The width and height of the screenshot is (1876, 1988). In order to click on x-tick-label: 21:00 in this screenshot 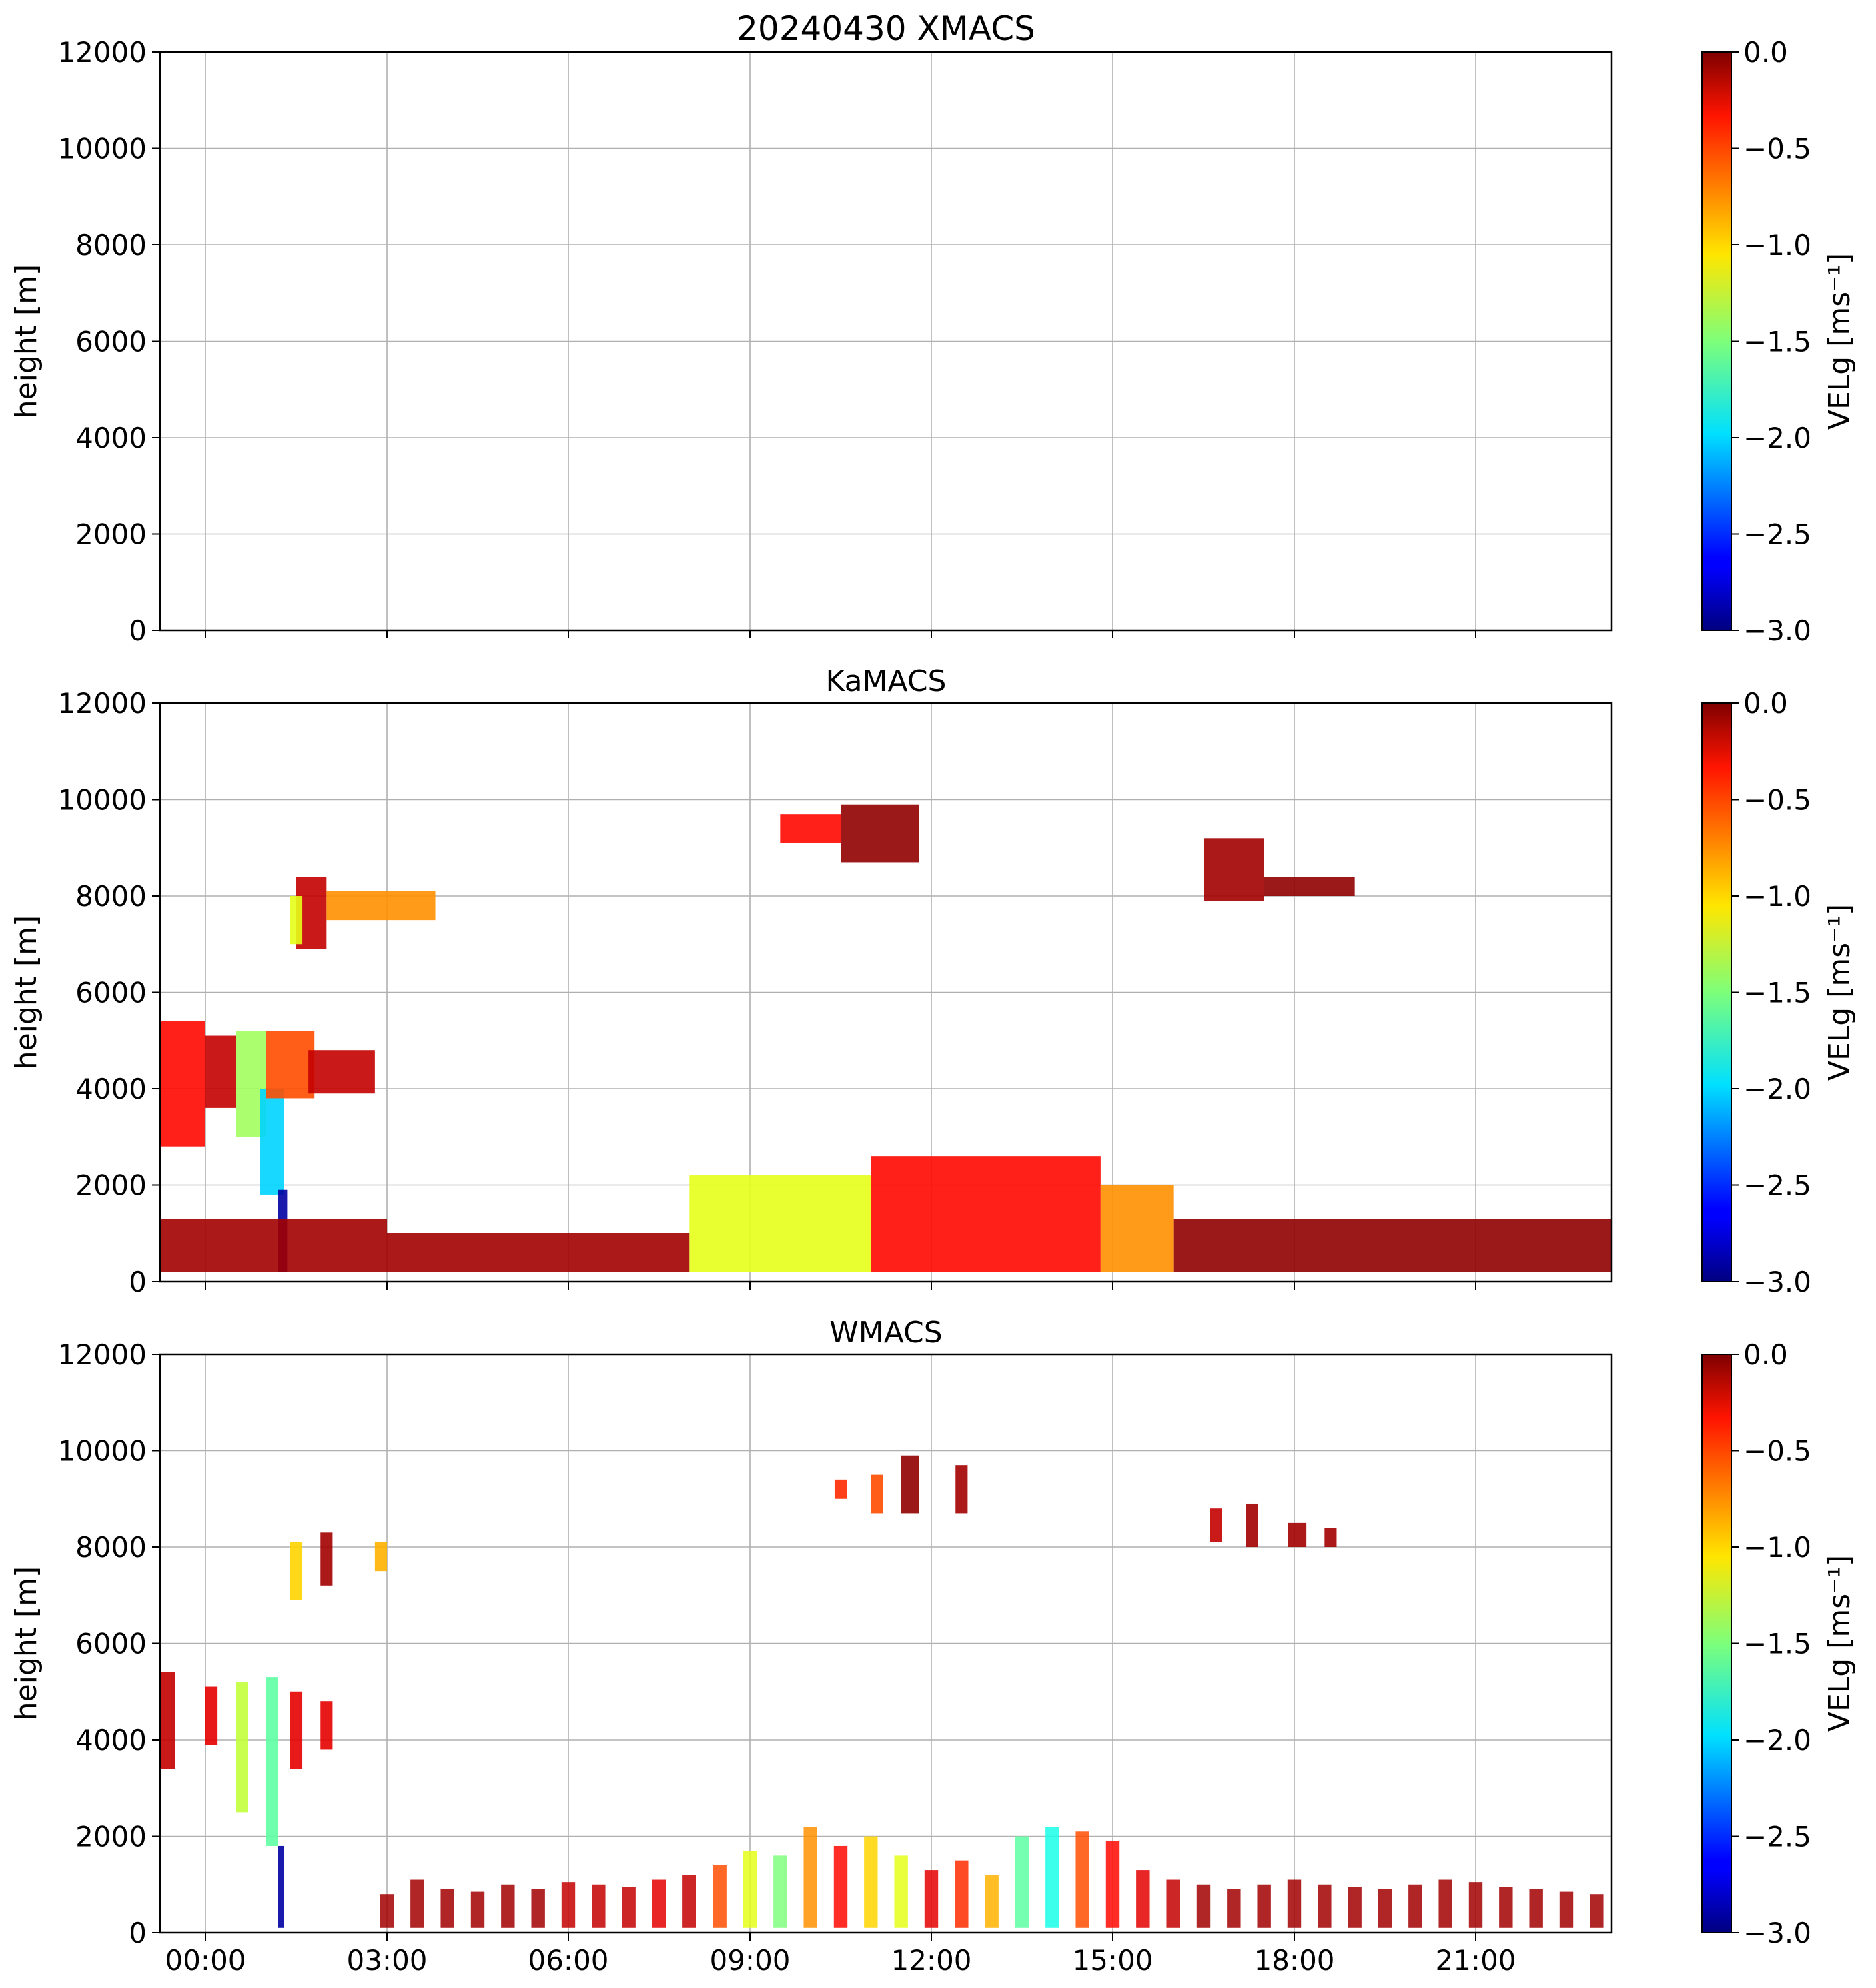, I will do `click(1475, 1960)`.